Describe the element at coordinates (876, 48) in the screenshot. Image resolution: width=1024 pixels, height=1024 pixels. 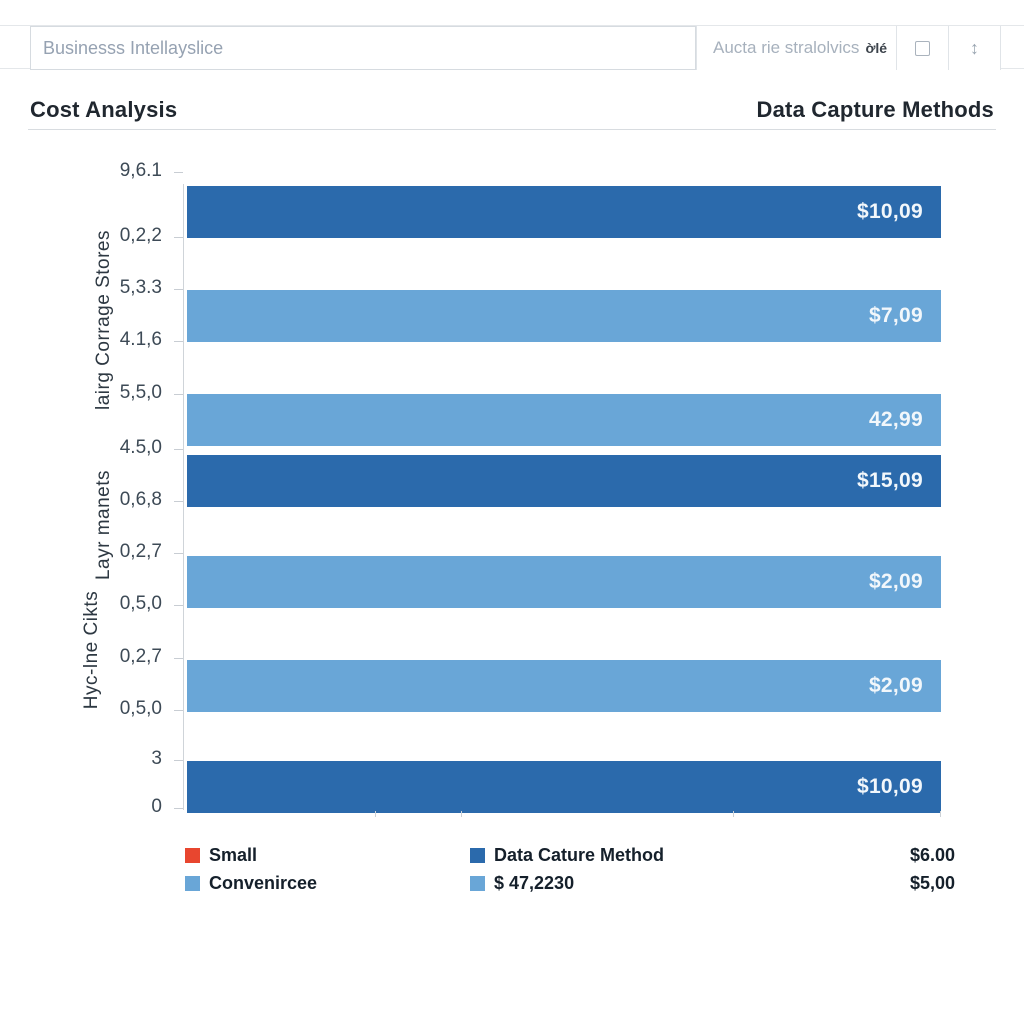
I see `toolbar-badge-icon: ờlé` at that location.